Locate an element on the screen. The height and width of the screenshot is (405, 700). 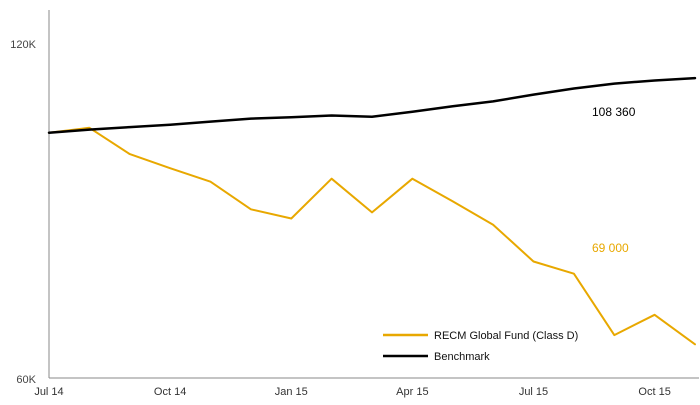
x-tick-label: Jan 15 is located at coordinates (291, 392).